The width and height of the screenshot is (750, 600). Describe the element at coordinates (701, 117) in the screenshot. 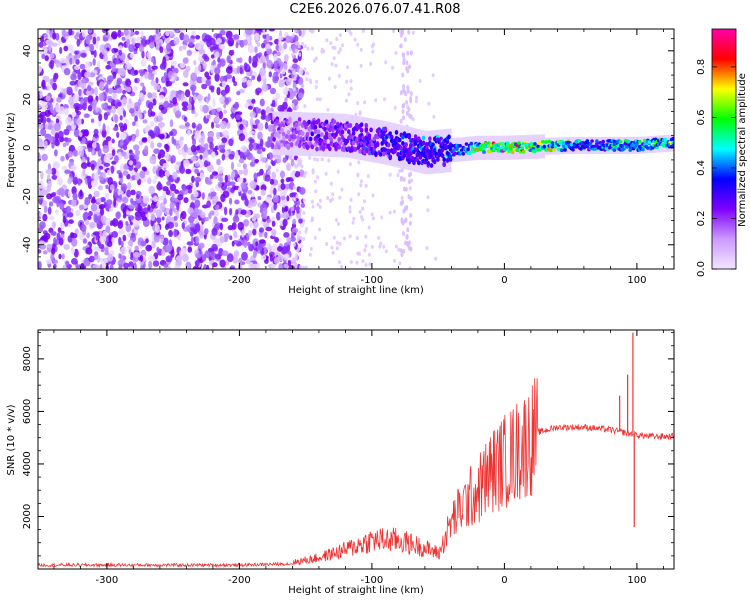

I see `colorbar-tick-label: 0.6` at that location.